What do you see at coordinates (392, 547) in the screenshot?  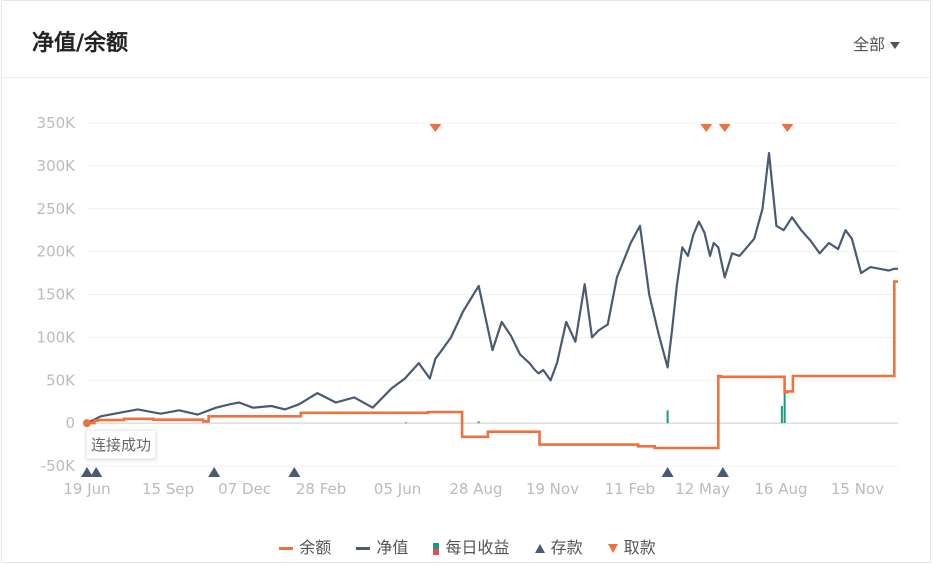 I see `legend-label: 净值` at bounding box center [392, 547].